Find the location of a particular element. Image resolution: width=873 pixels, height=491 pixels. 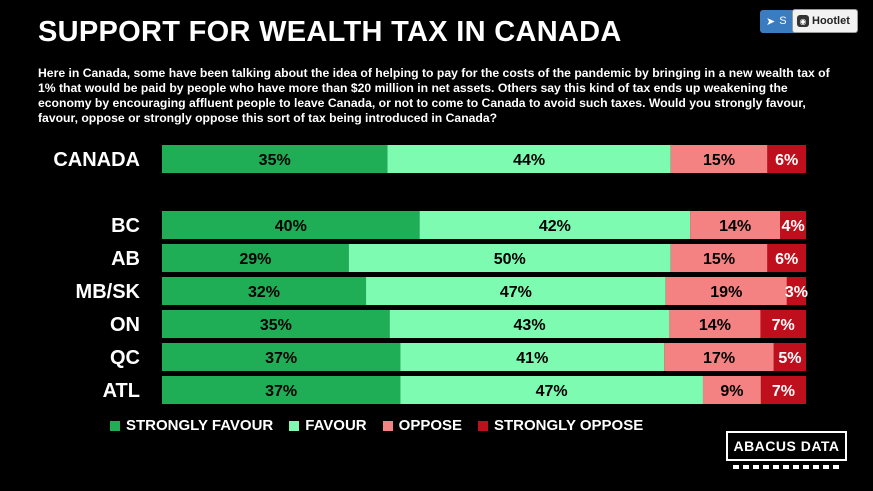

data-label-mb-sk-oppose: 19% is located at coordinates (726, 292).